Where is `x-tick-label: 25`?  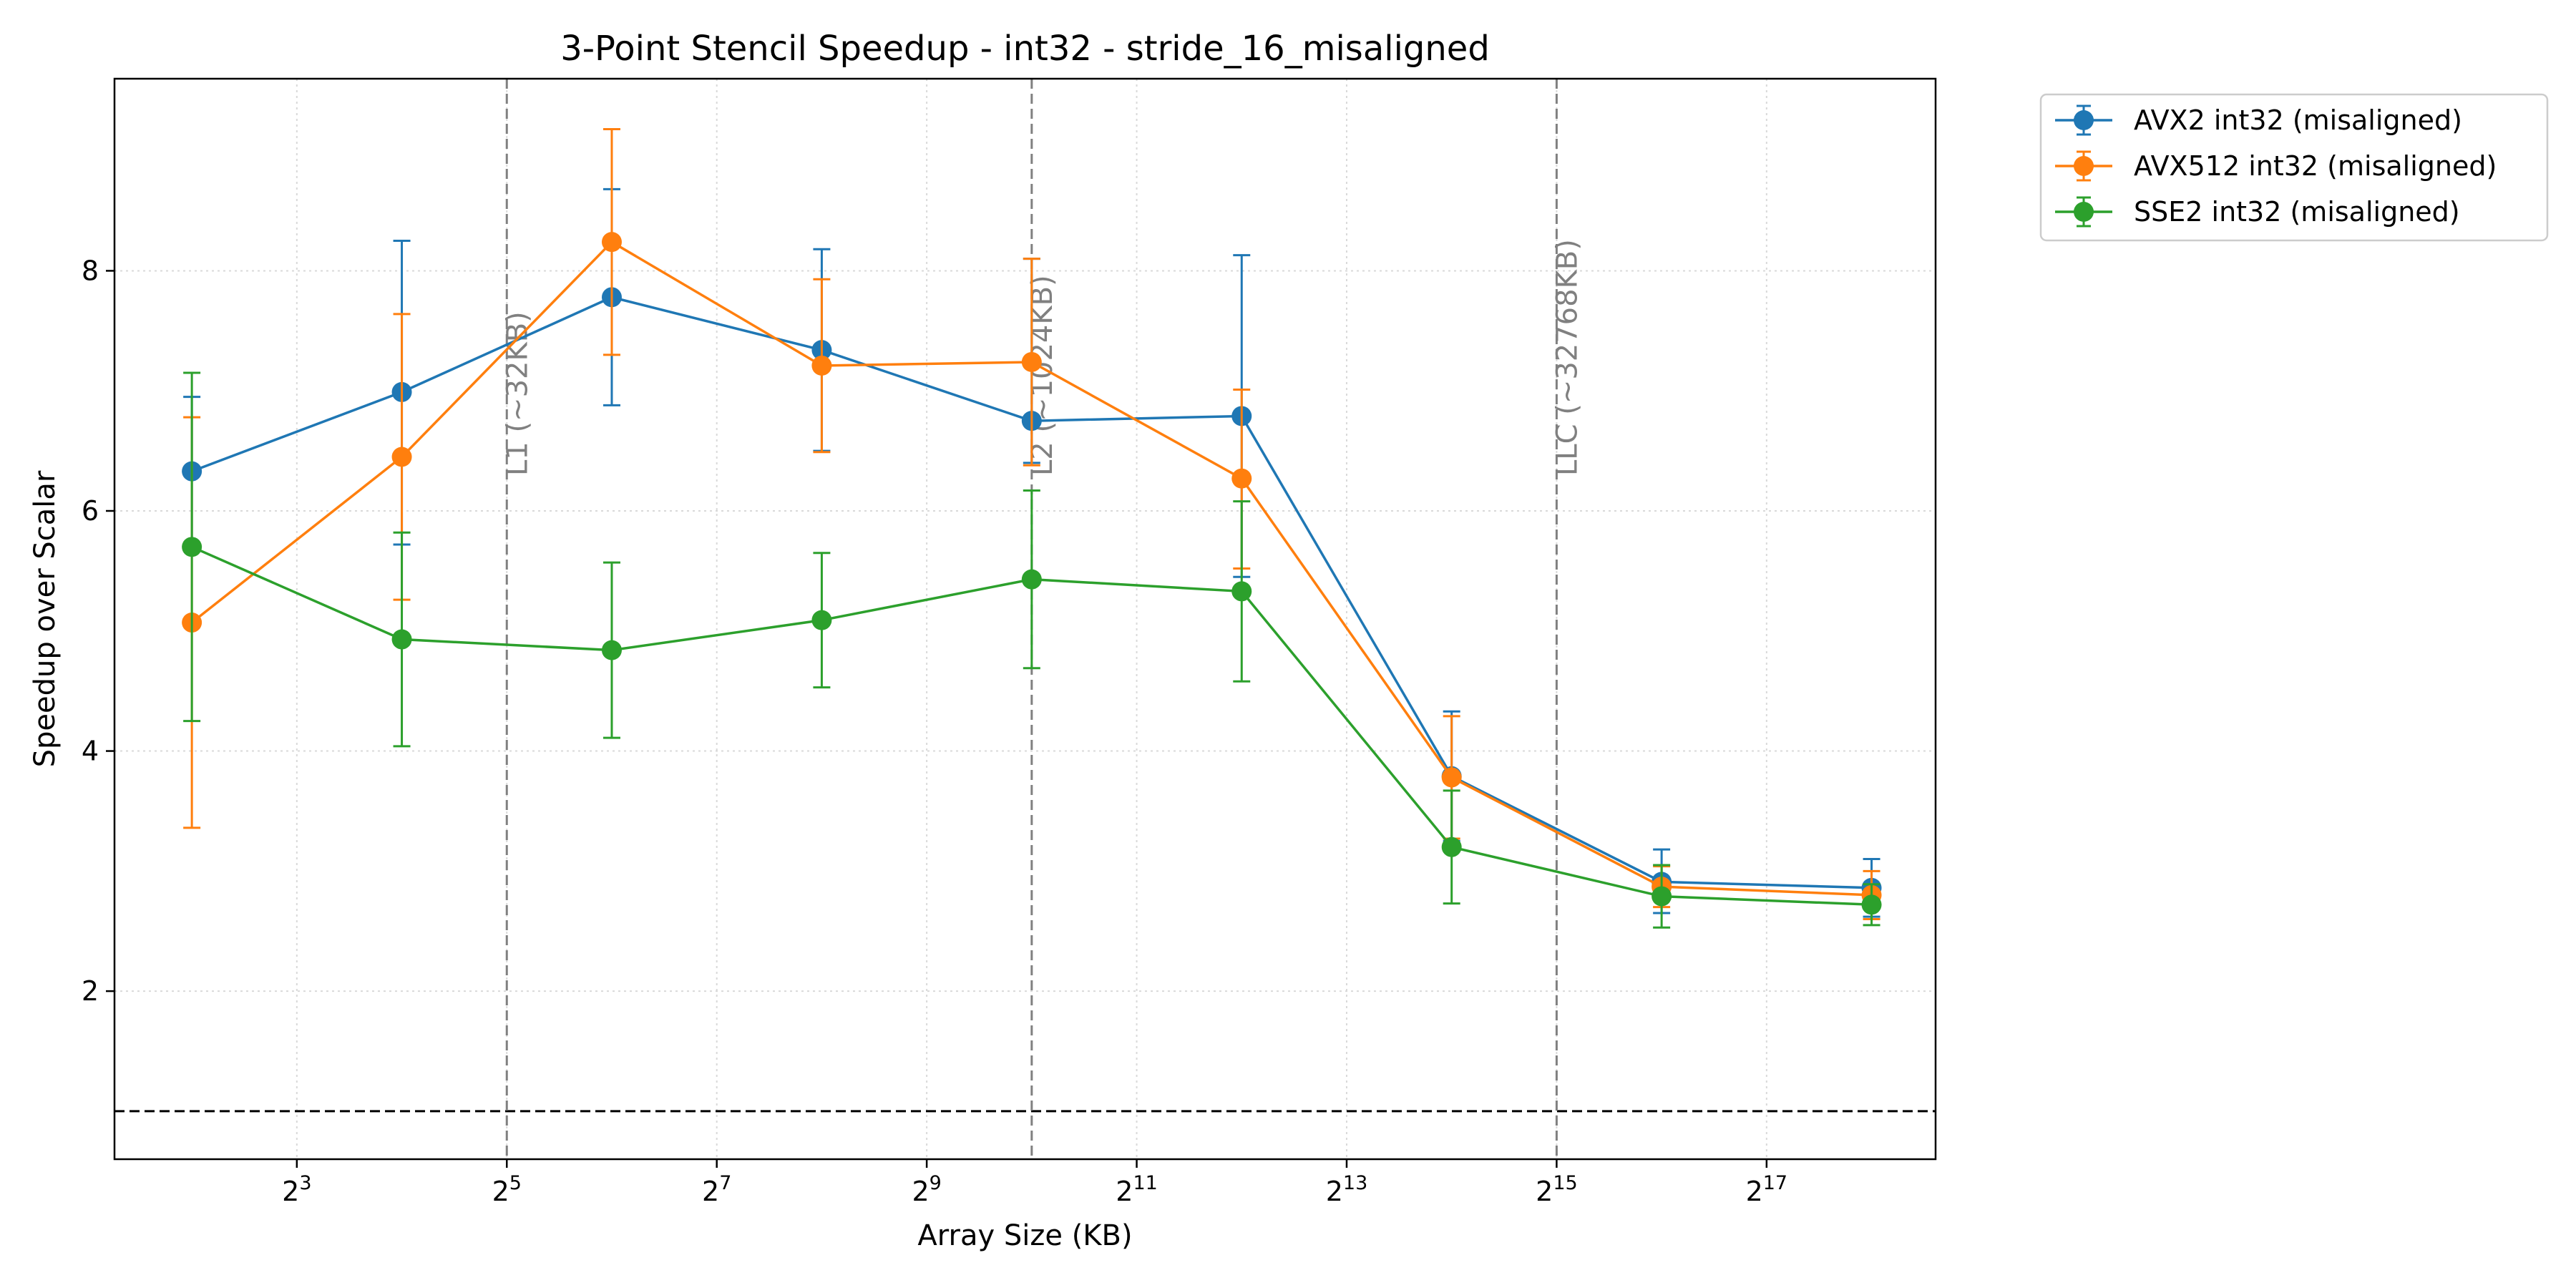 x-tick-label: 25 is located at coordinates (507, 1189).